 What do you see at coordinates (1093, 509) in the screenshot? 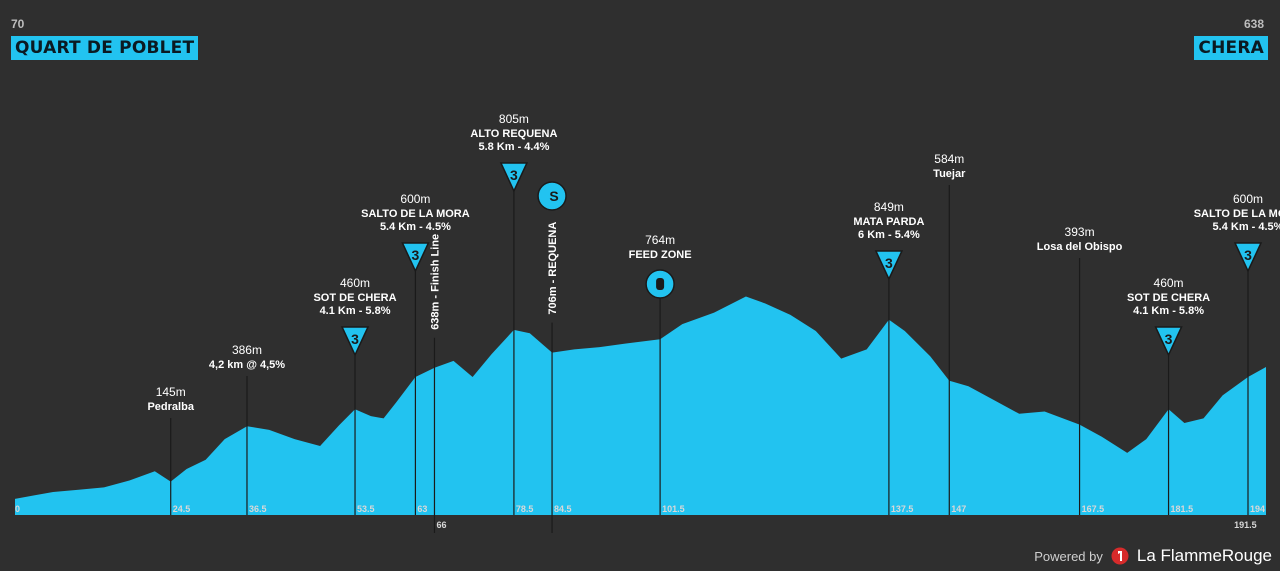
I see `x-tick-label: 167.5` at bounding box center [1093, 509].